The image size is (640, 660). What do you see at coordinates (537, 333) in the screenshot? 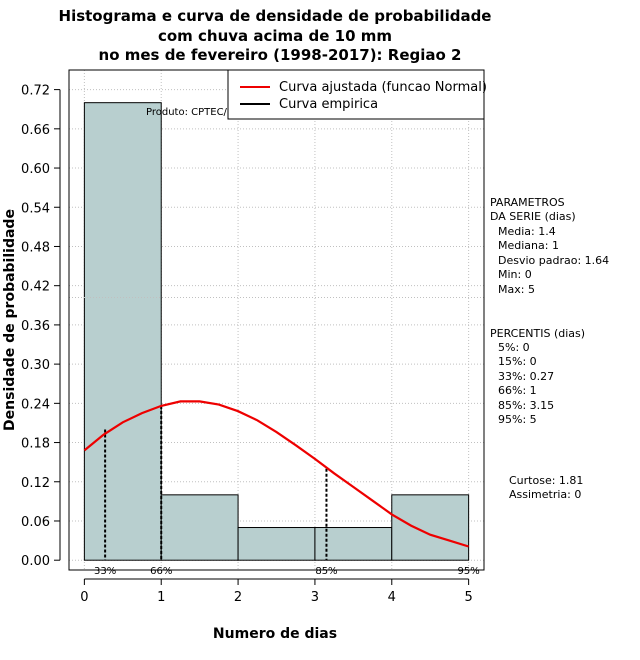
I see `percentis-heading: PERCENTIS (dias)` at bounding box center [537, 333].